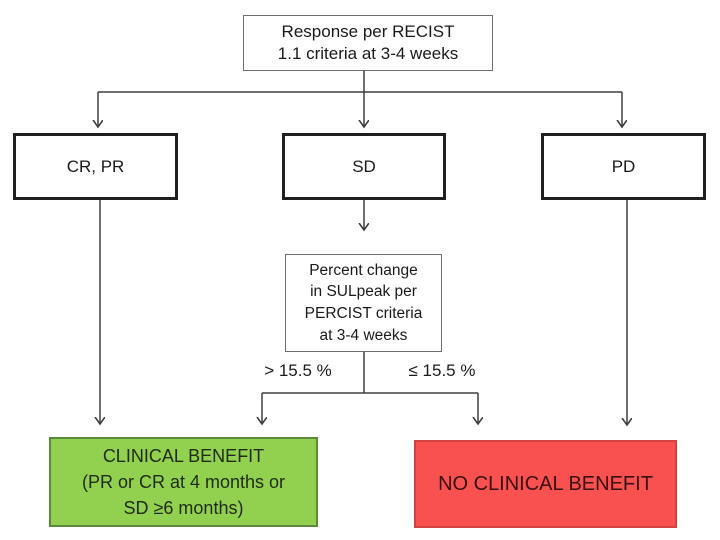 This screenshot has width=720, height=540. I want to click on branch-box-sd-label: SD, so click(364, 166).